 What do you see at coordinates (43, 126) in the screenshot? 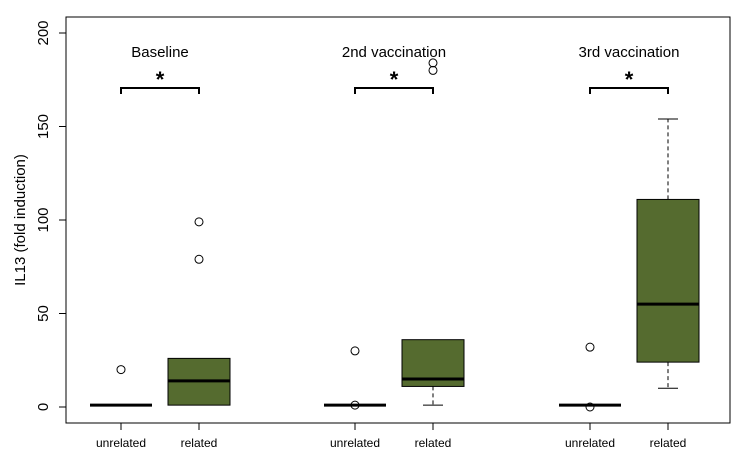
I see `y-tick-label: 150` at bounding box center [43, 126].